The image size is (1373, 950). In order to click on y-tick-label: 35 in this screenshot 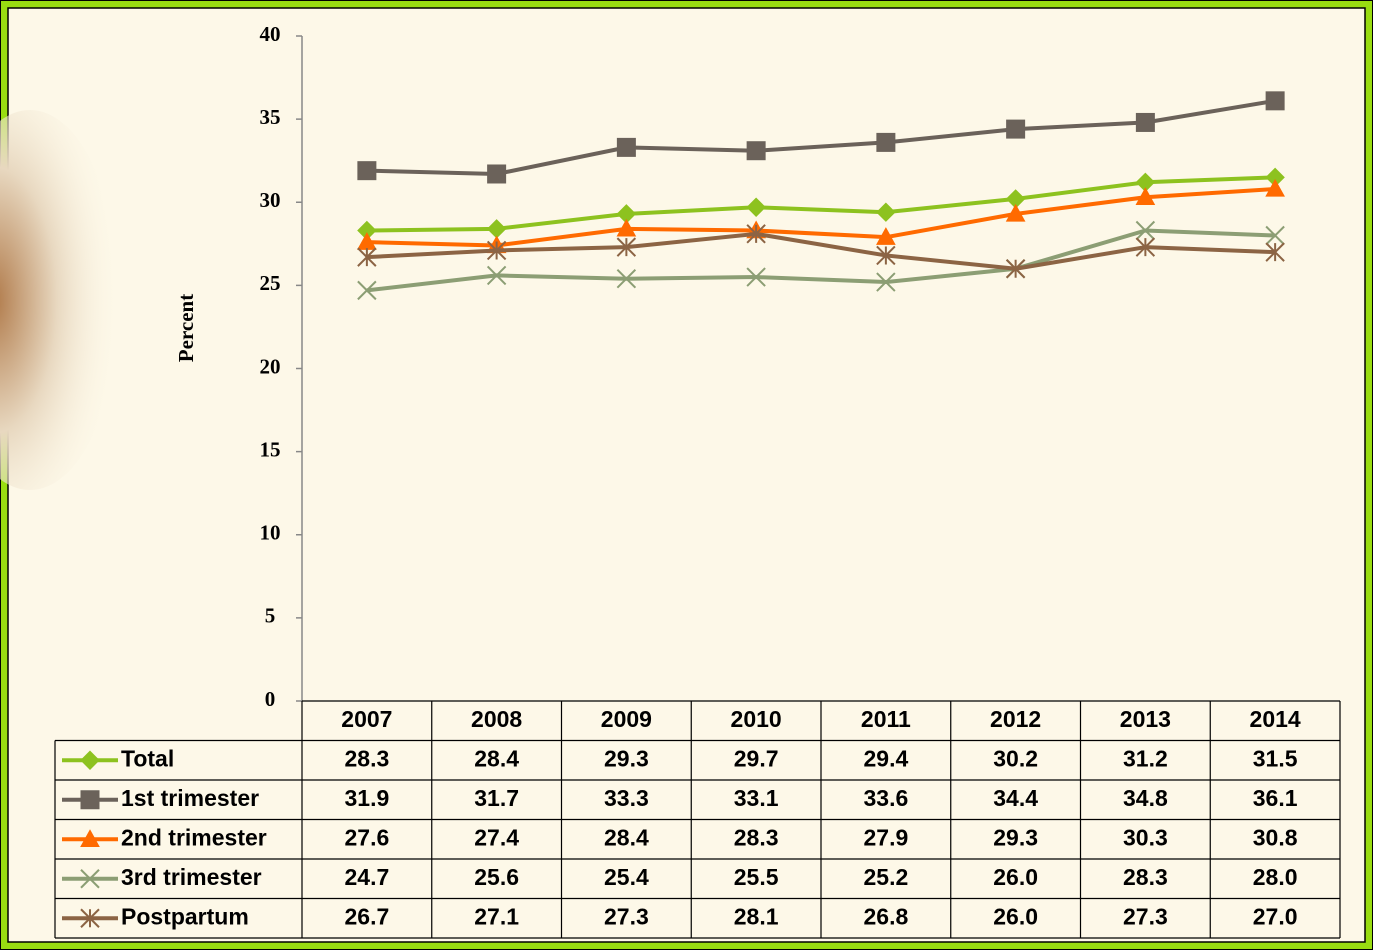, I will do `click(270, 117)`.